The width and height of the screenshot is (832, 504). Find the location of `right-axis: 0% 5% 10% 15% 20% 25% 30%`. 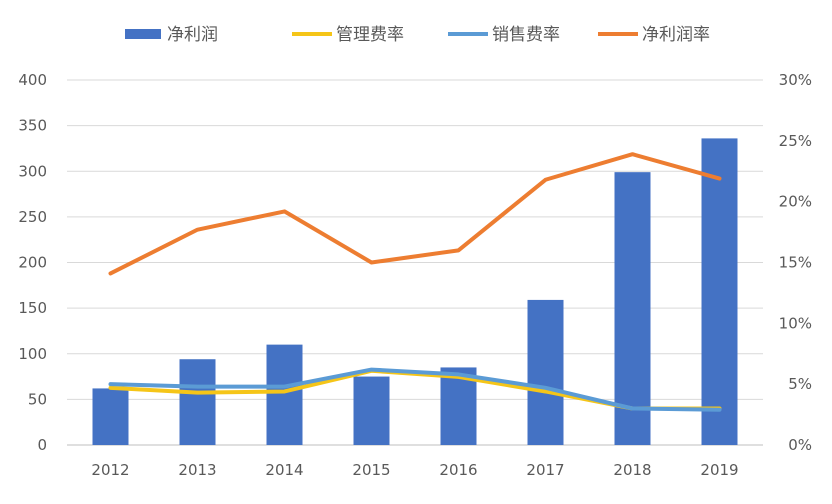

right-axis: 0% 5% 10% 15% 20% 25% 30% is located at coordinates (795, 262).